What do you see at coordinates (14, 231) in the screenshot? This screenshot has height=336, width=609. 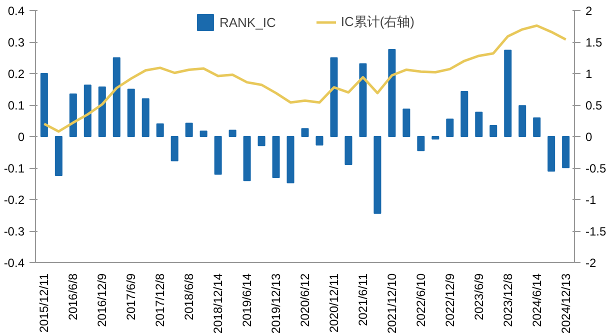 I see `y-tick-label: -0.3` at bounding box center [14, 231].